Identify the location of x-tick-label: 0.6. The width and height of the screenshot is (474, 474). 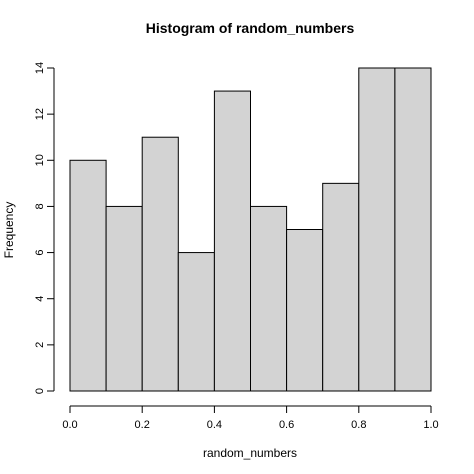
(286, 425).